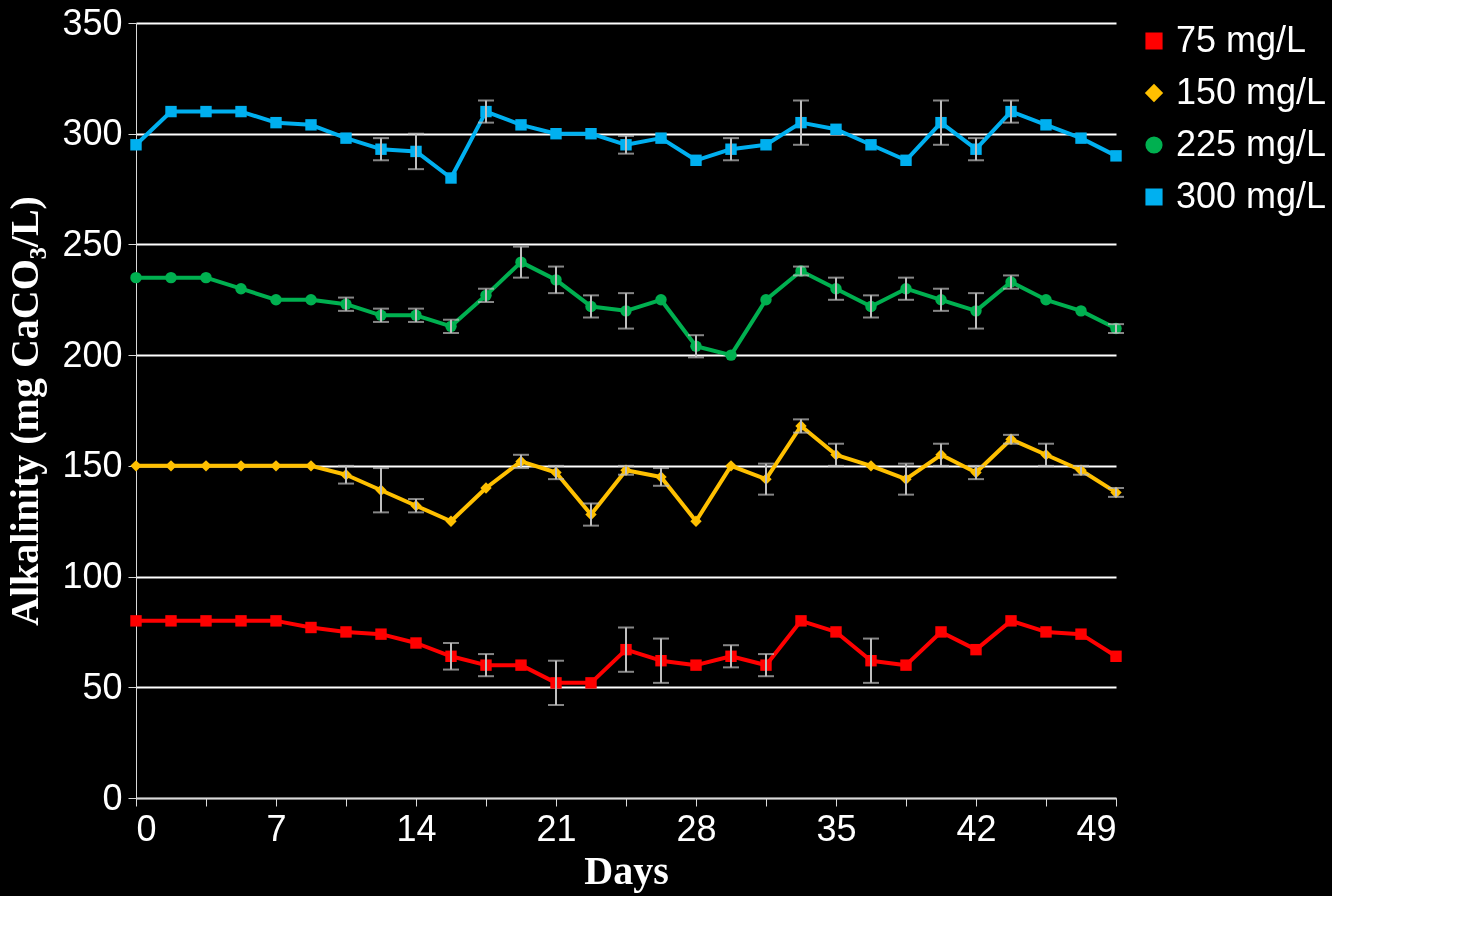 This screenshot has height=940, width=1484. What do you see at coordinates (836, 828) in the screenshot?
I see `x-tick-label: 35` at bounding box center [836, 828].